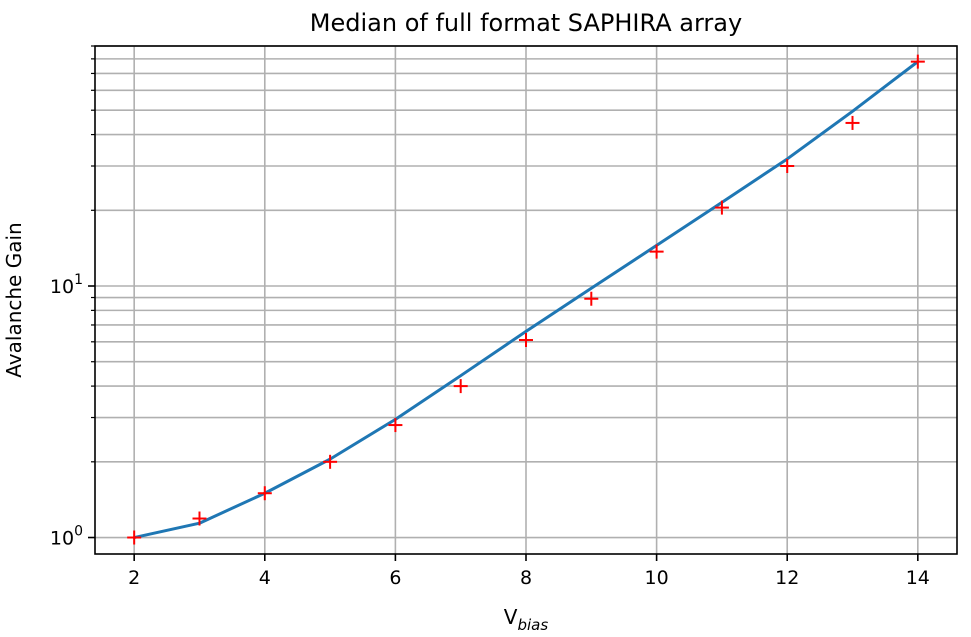 This screenshot has width=971, height=637. I want to click on y-tick-label: 10⁰, so click(66, 537).